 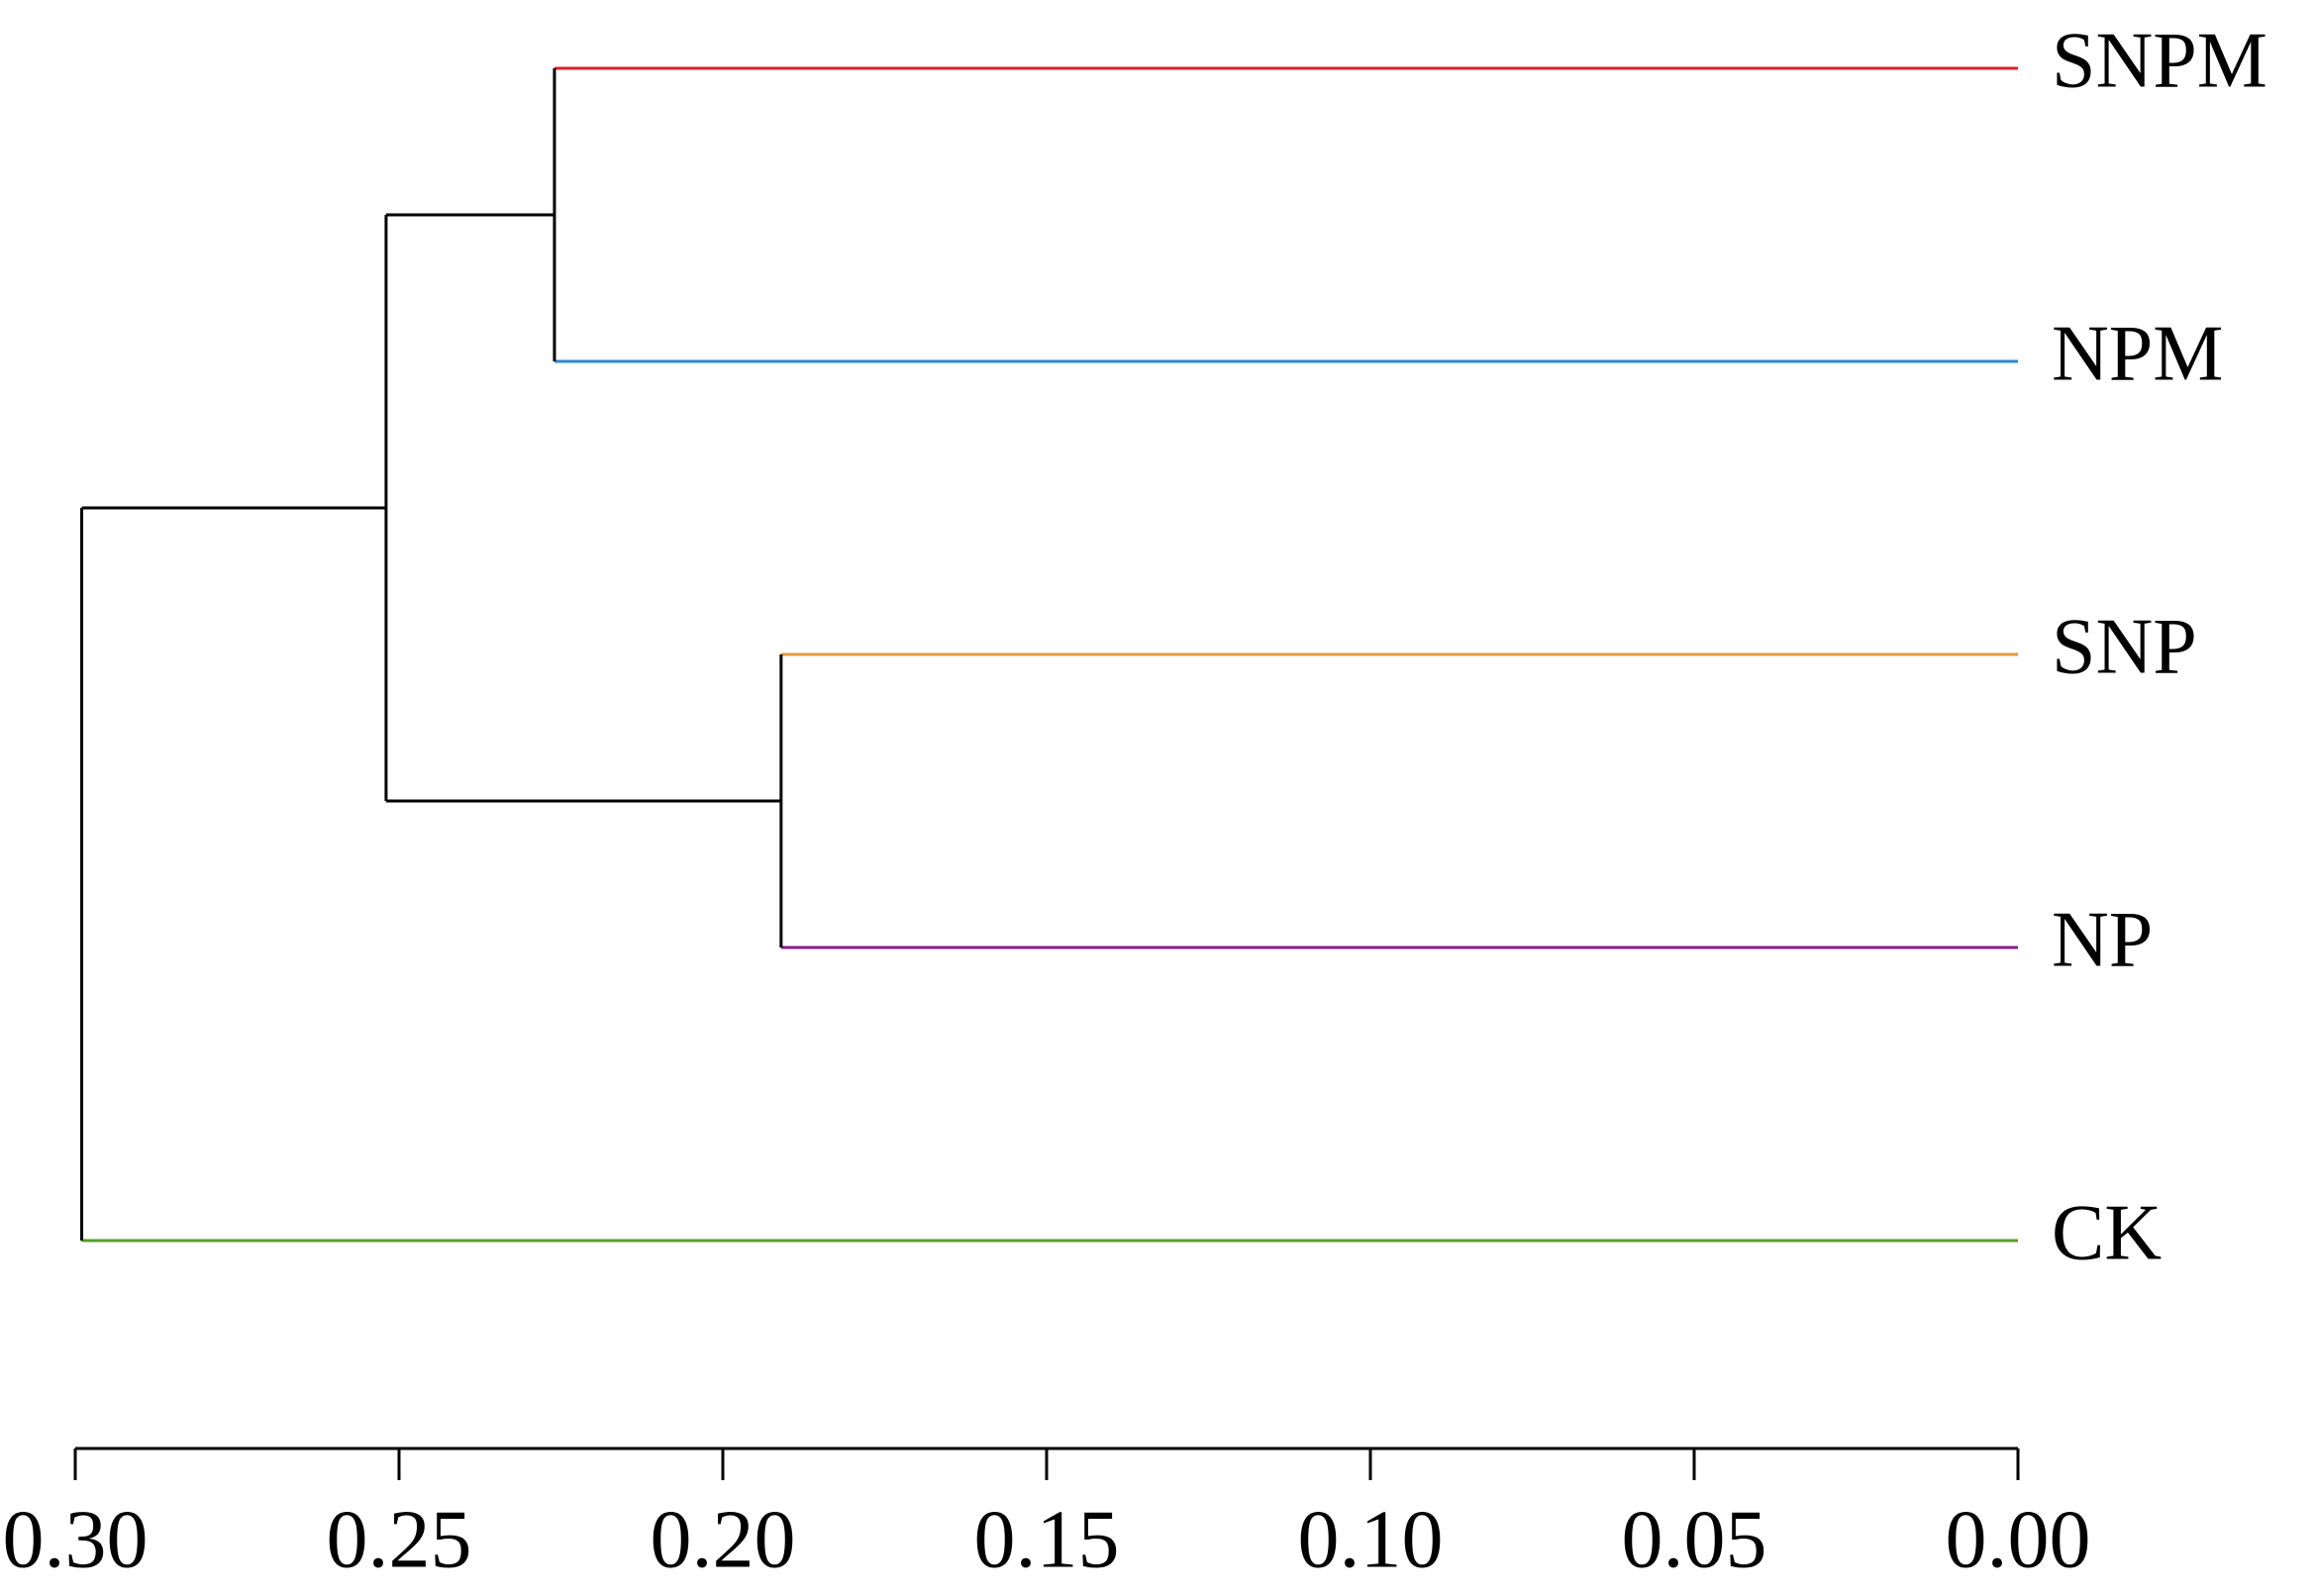 What do you see at coordinates (1694, 1539) in the screenshot?
I see `x-tick-label: 0.05` at bounding box center [1694, 1539].